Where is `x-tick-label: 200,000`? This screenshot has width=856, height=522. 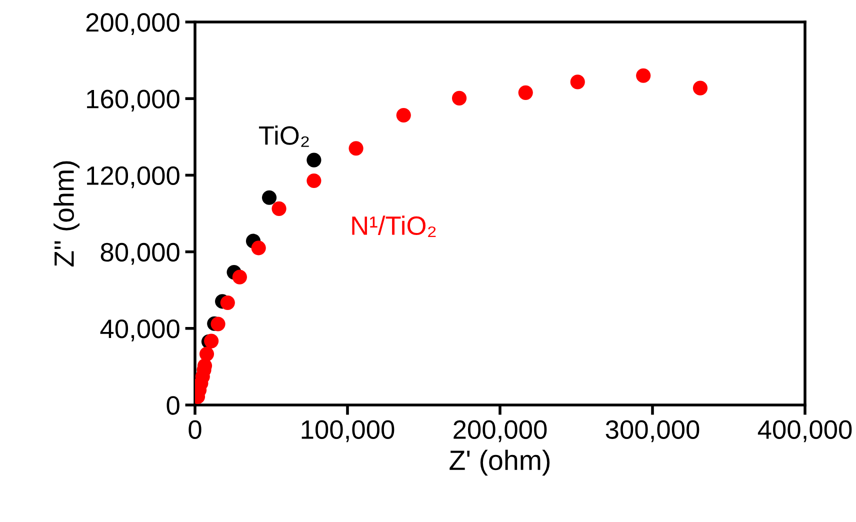
x-tick-label: 200,000 is located at coordinates (500, 431).